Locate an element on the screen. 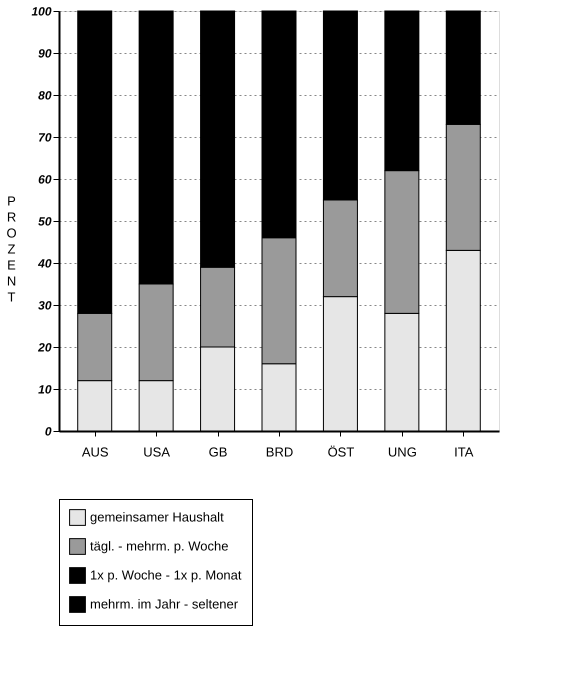 The image size is (563, 694). y-tick-label: 80 is located at coordinates (45, 95).